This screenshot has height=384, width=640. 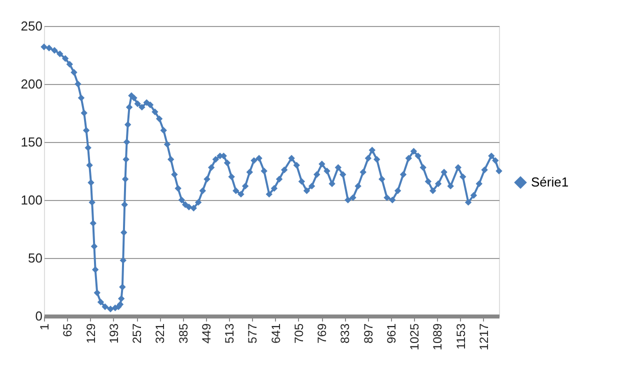 I want to click on x-tick-label: 385, so click(x=183, y=333).